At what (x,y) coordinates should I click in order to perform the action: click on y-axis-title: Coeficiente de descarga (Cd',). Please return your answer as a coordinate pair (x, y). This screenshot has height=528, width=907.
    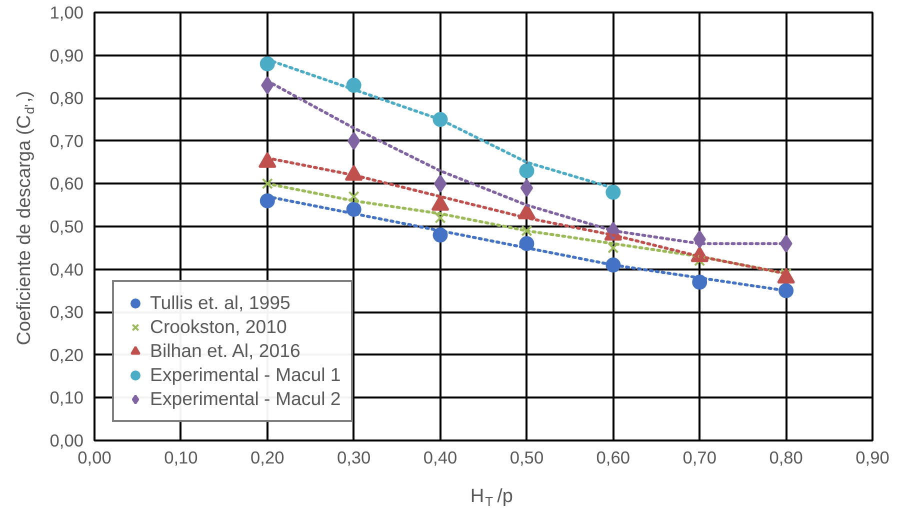
    Looking at the image, I should click on (25, 218).